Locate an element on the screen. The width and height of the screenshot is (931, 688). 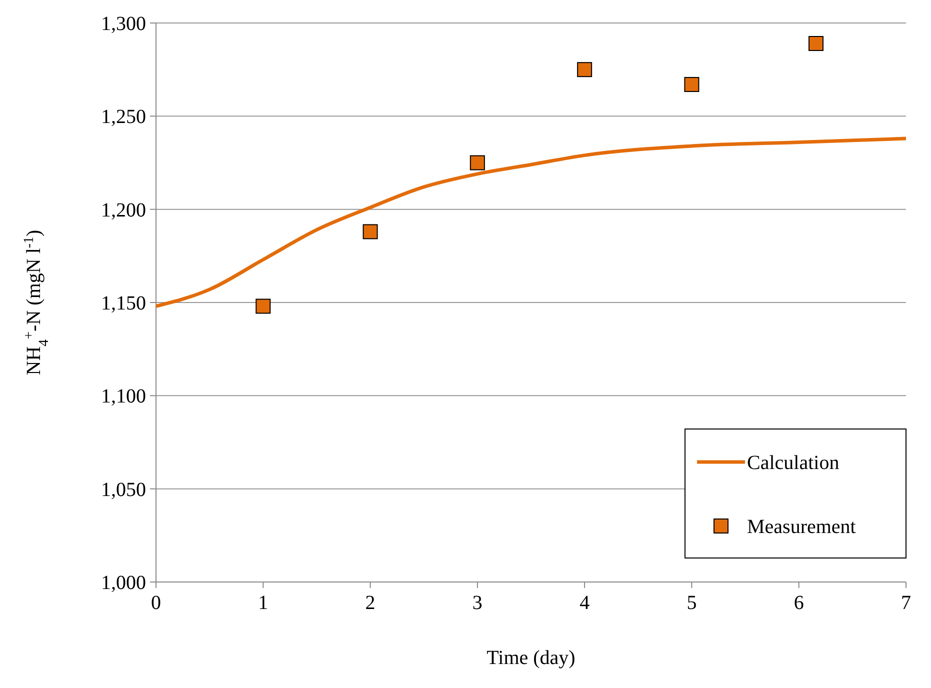
x-tick-label: 7 is located at coordinates (906, 603).